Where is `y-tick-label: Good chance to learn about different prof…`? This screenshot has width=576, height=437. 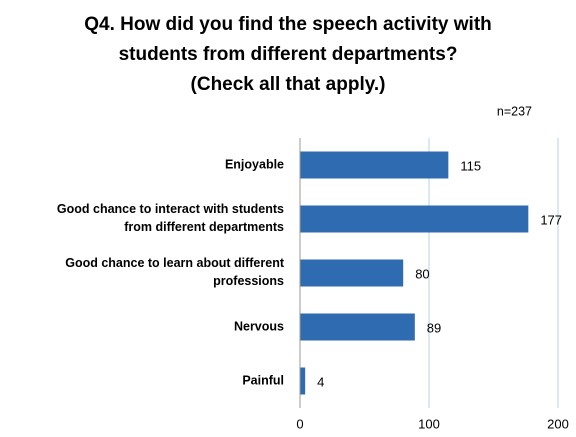 y-tick-label: Good chance to learn about different prof… is located at coordinates (175, 272).